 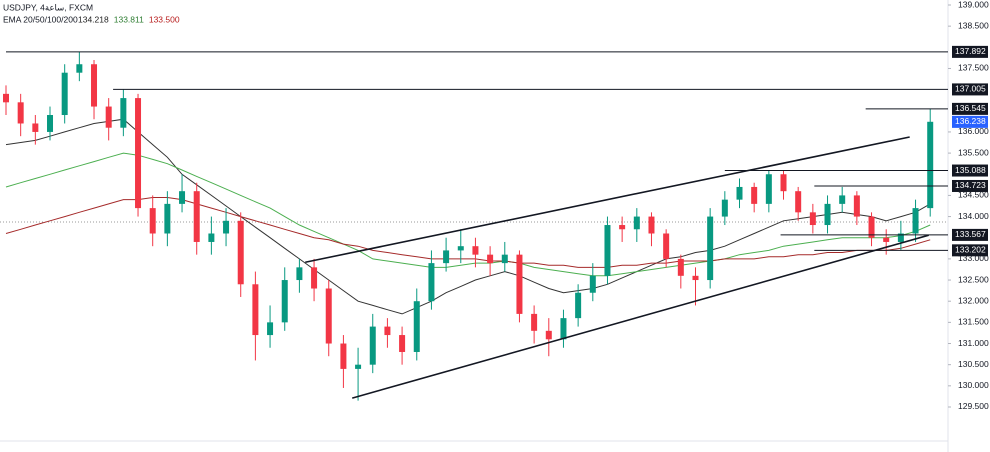 I want to click on y-tick-label: 134.000, so click(x=973, y=216).